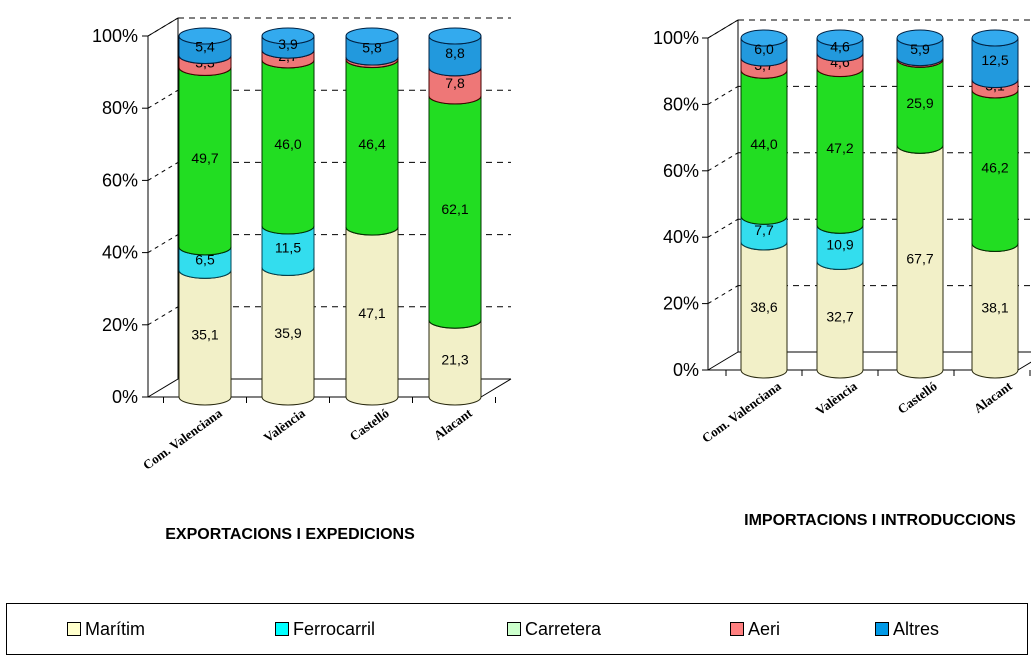 The height and width of the screenshot is (657, 1031). Describe the element at coordinates (205, 260) in the screenshot. I see `data-label: 6,5` at that location.